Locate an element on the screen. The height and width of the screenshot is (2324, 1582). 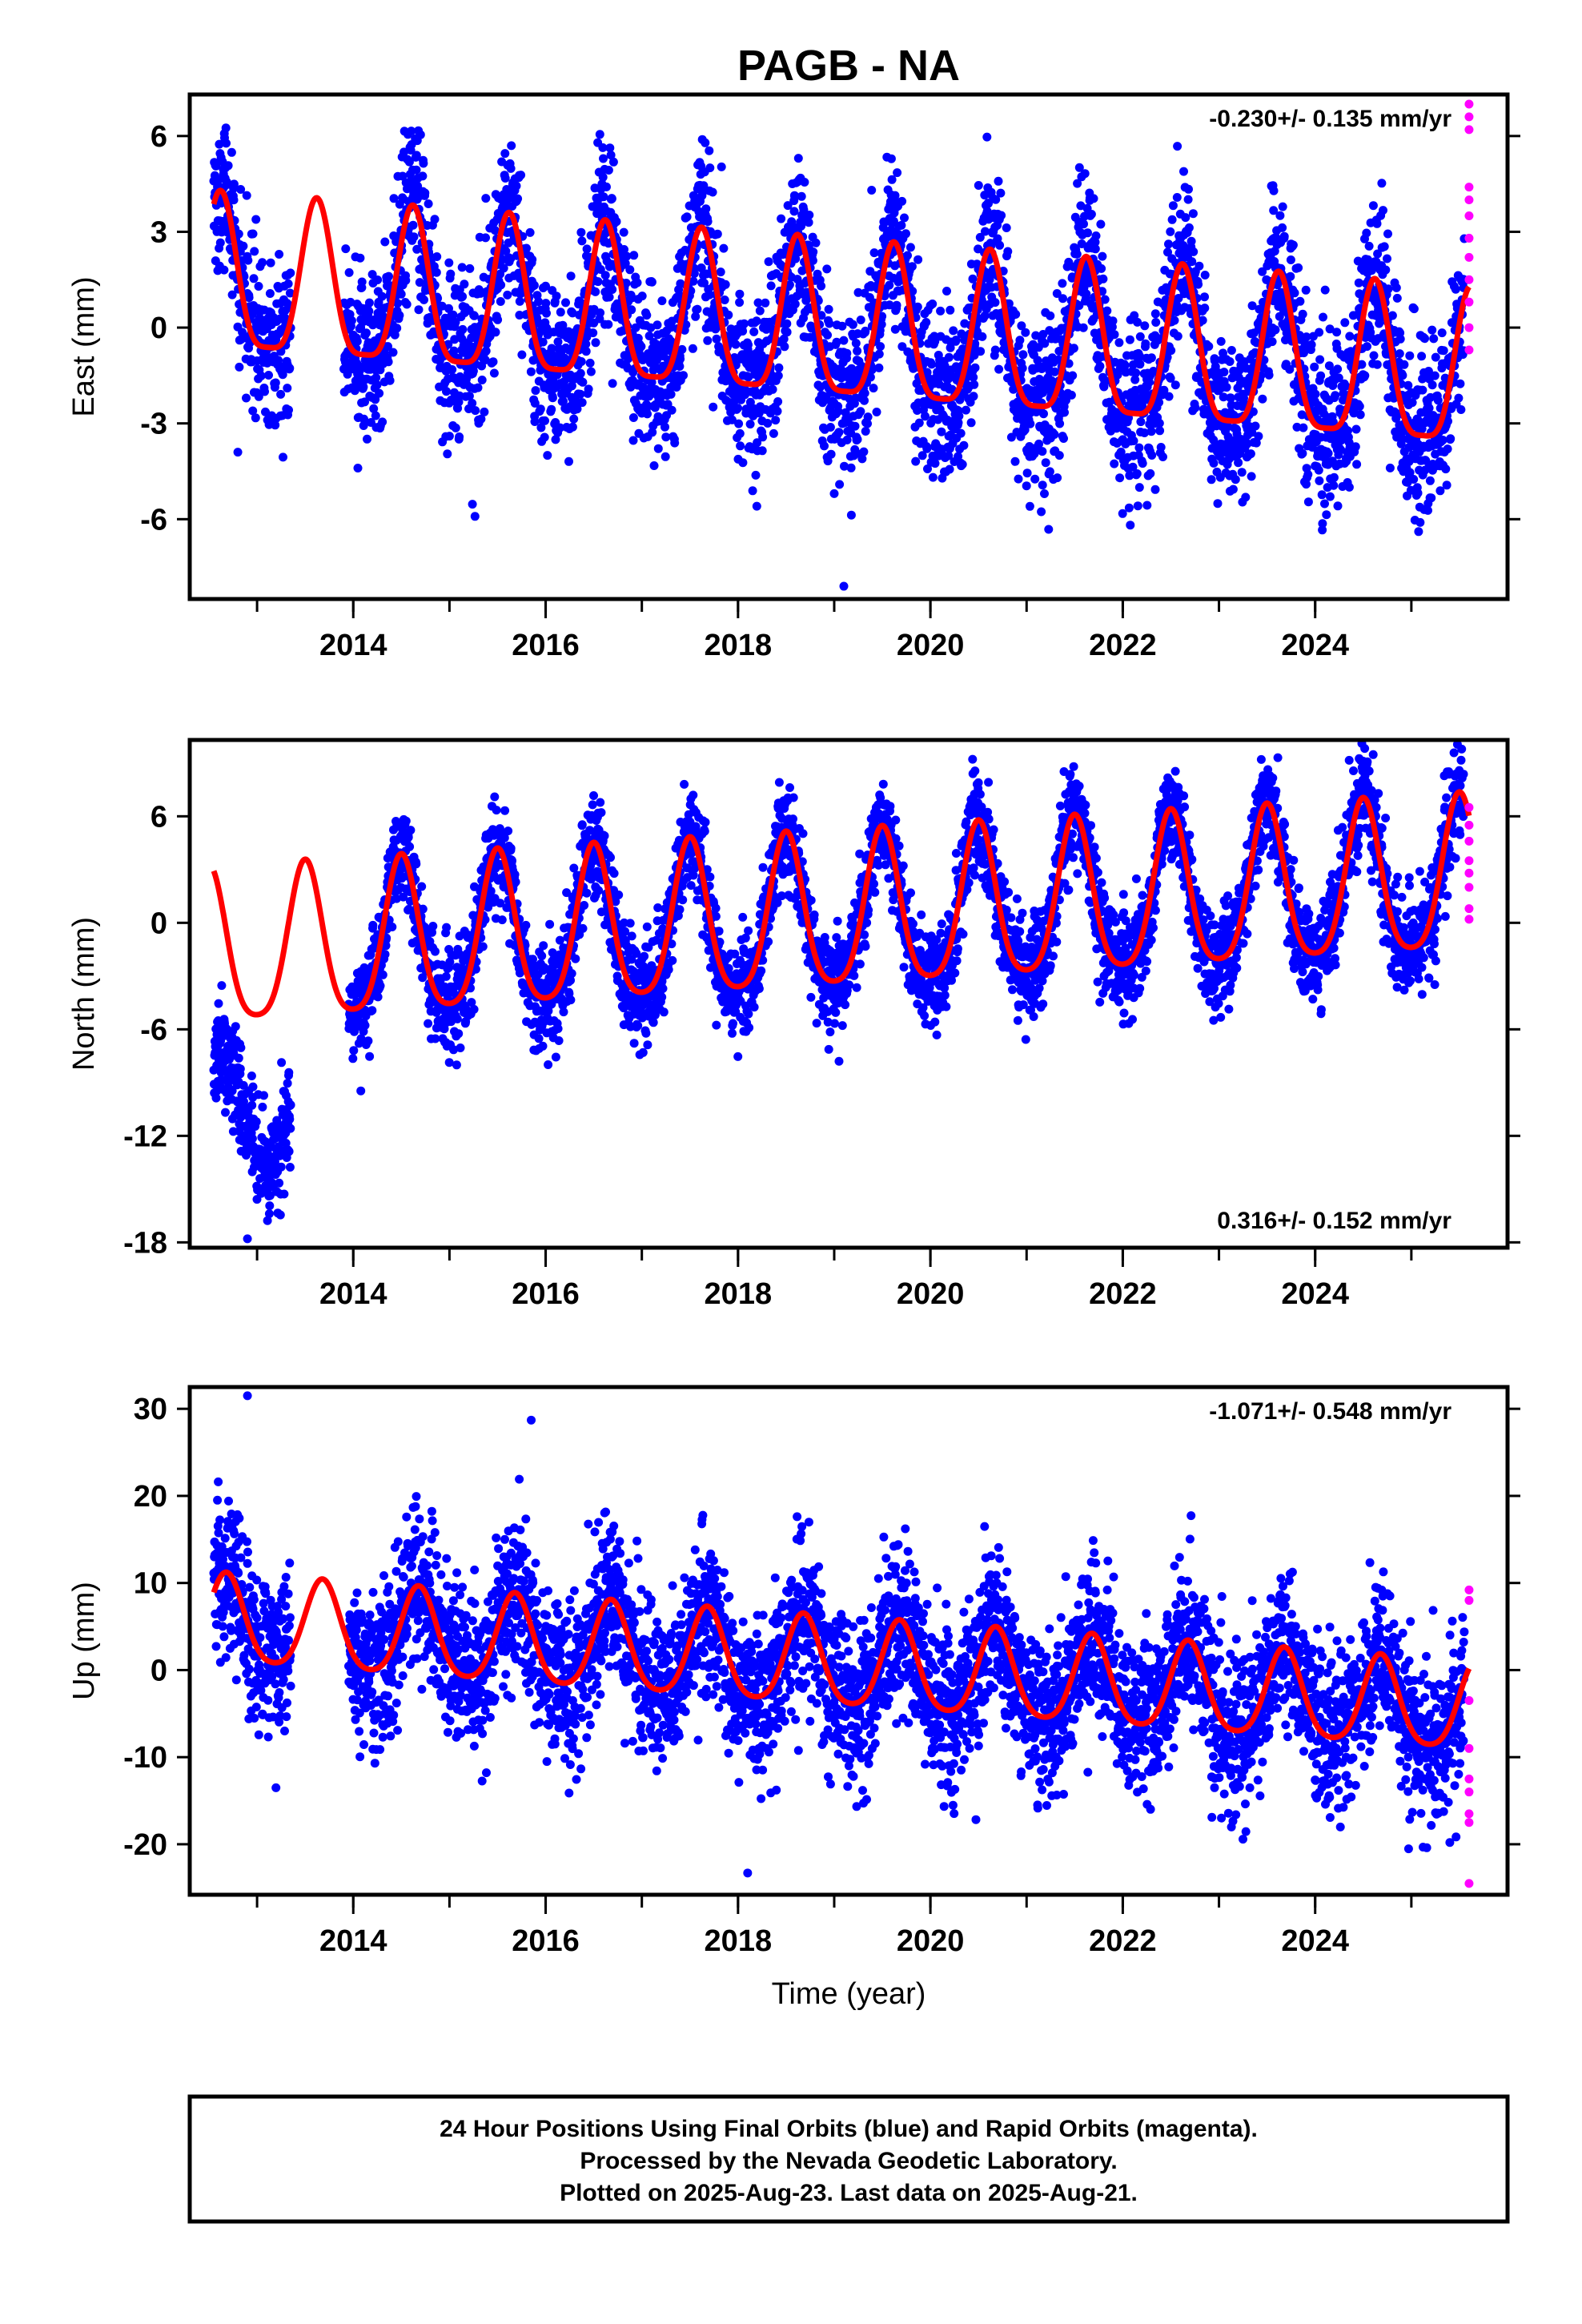
x-tick-label: 2018 is located at coordinates (739, 645).